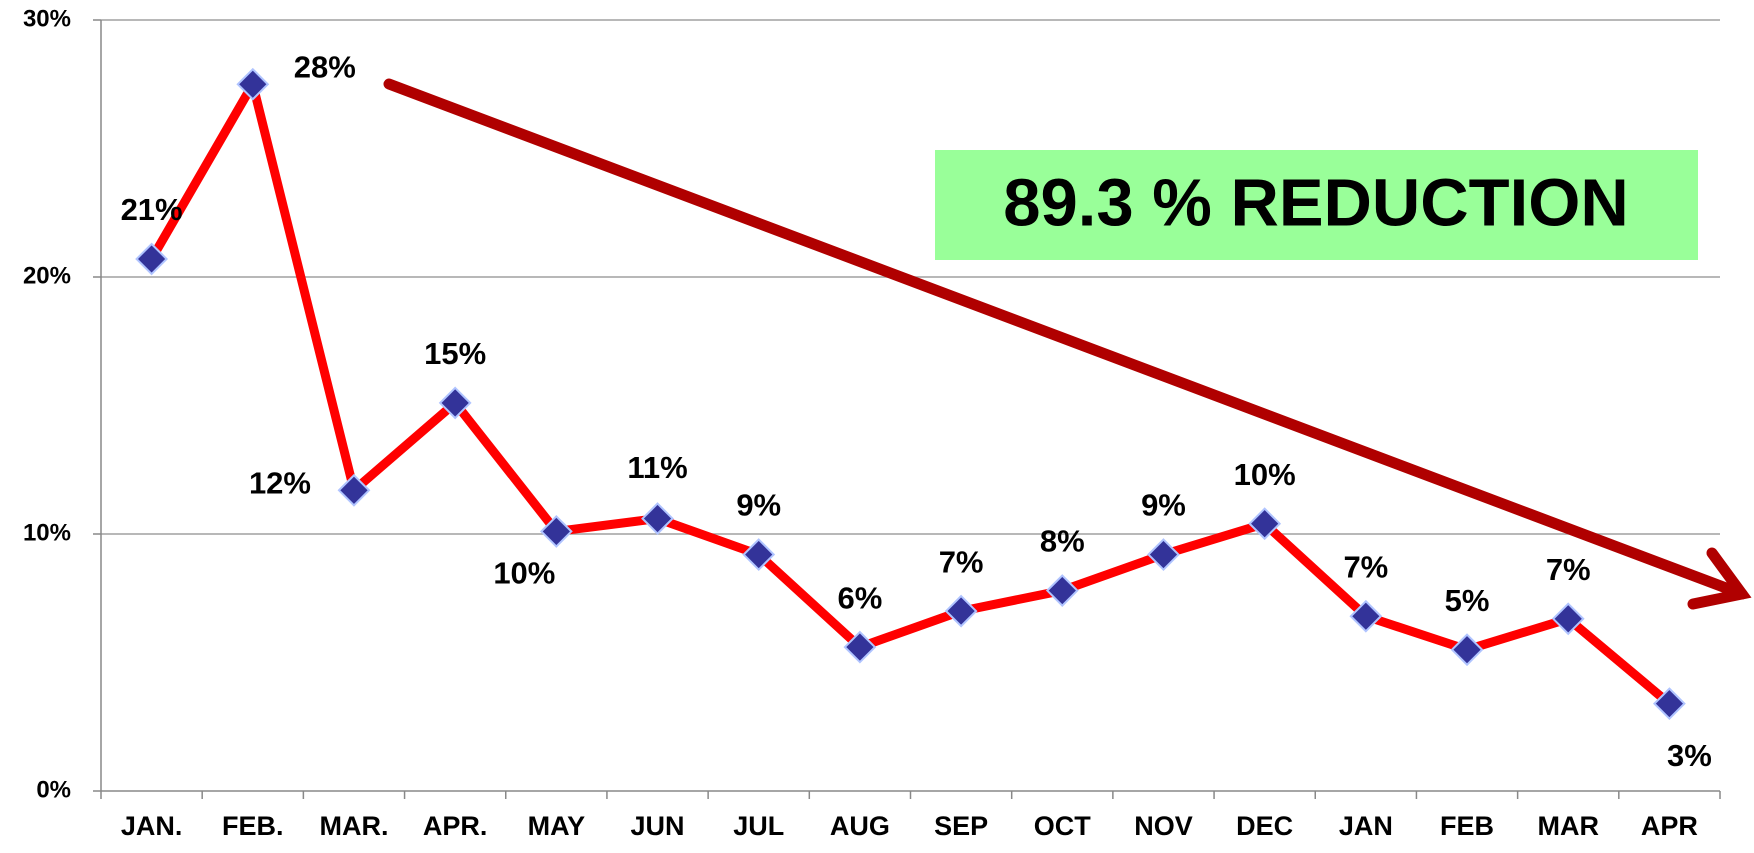 The width and height of the screenshot is (1754, 853). What do you see at coordinates (455, 353) in the screenshot?
I see `data-label: 15%` at bounding box center [455, 353].